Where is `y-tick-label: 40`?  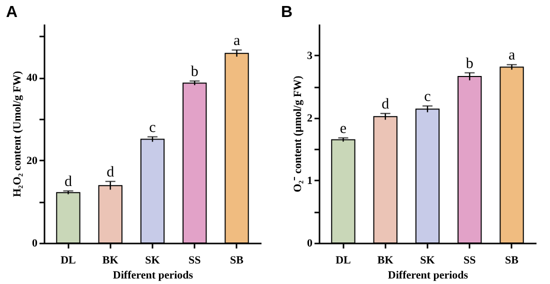 y-tick-label: 40 is located at coordinates (32, 78).